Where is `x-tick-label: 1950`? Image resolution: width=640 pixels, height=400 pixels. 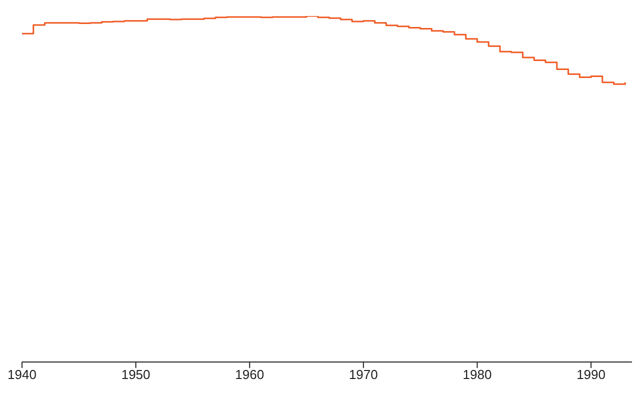 x-tick-label: 1950 is located at coordinates (135, 374).